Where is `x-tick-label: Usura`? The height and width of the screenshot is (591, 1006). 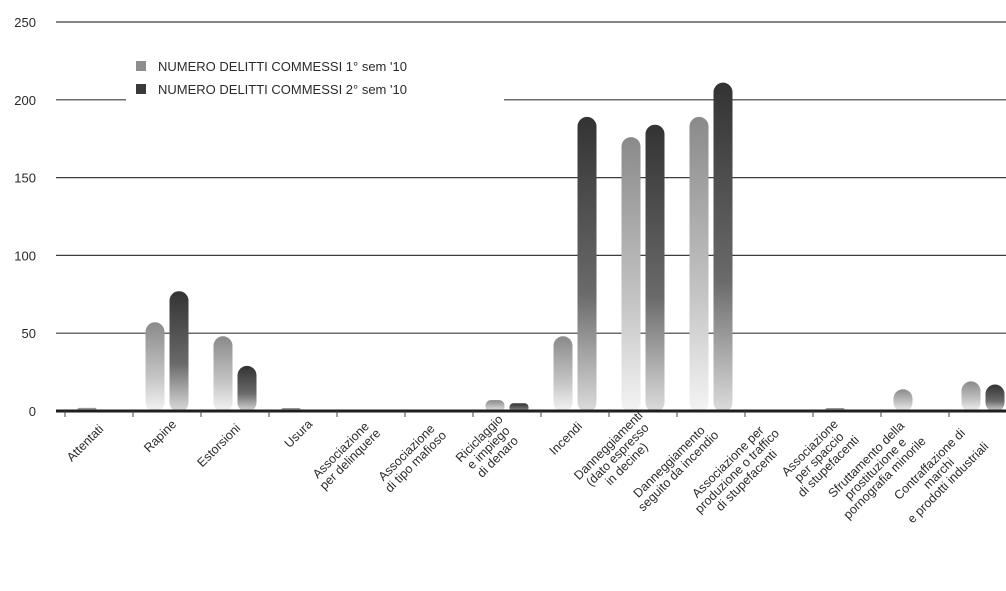 x-tick-label: Usura is located at coordinates (299, 434).